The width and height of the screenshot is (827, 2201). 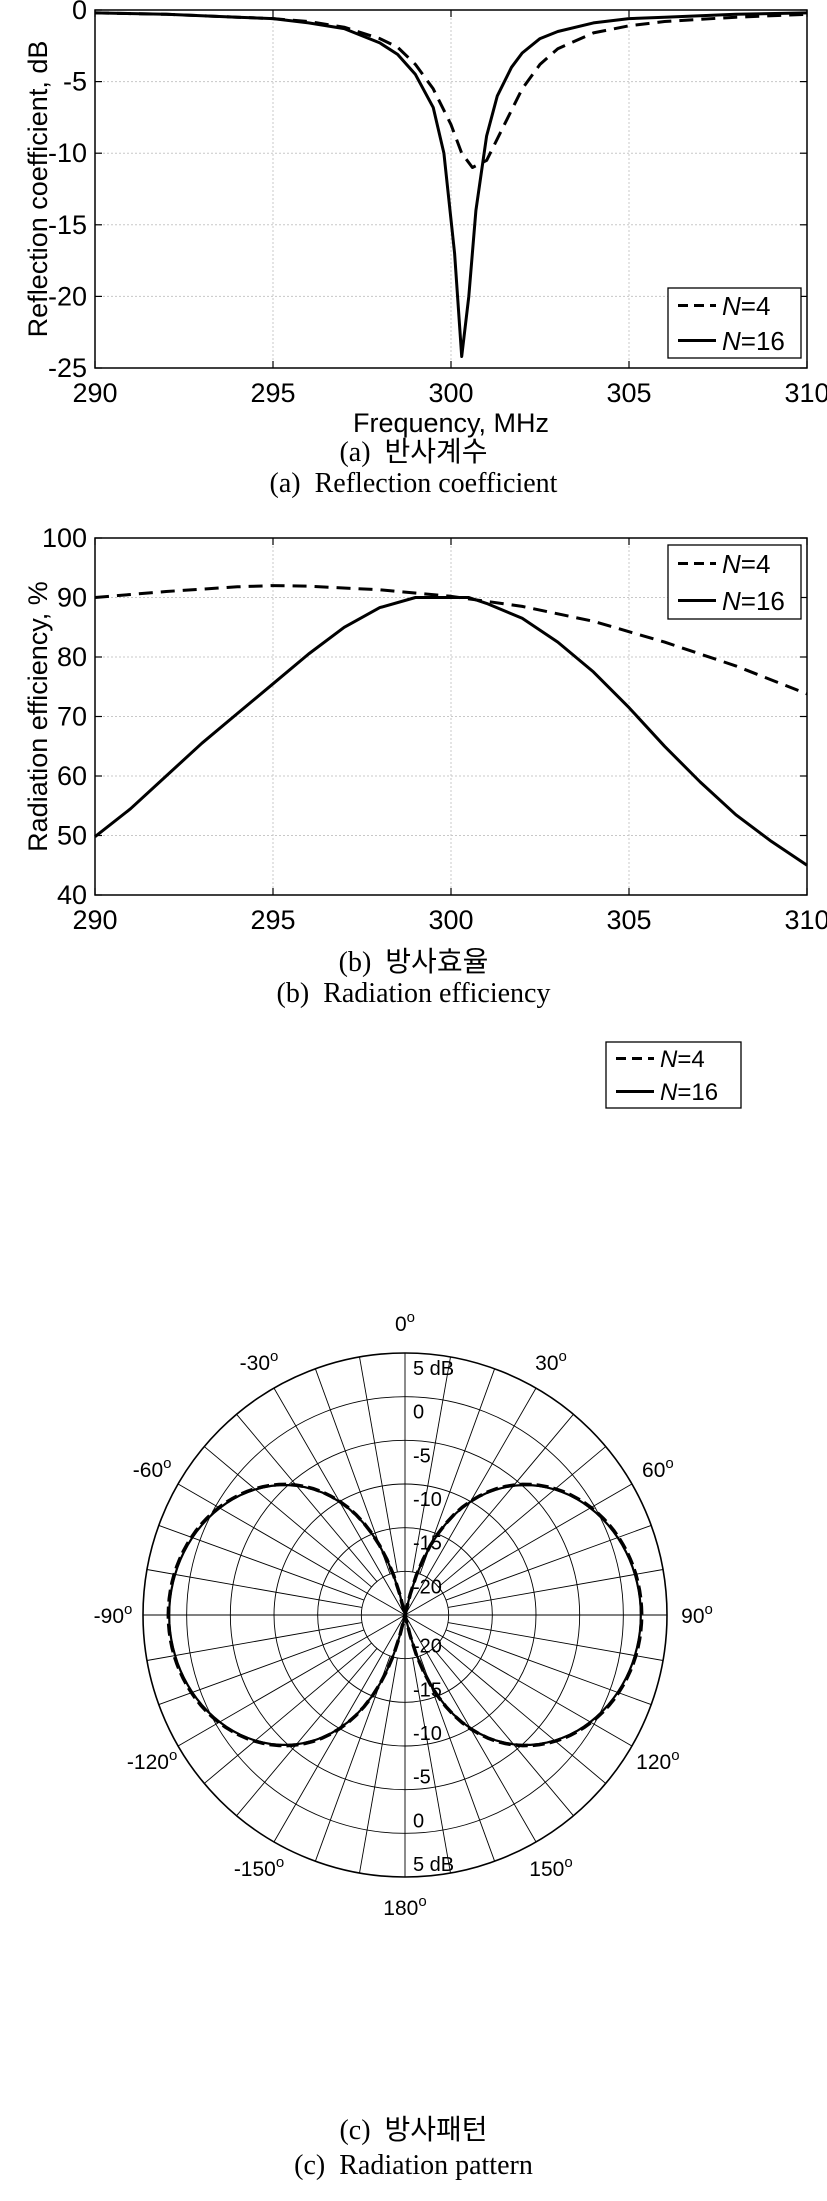 What do you see at coordinates (72, 895) in the screenshot?
I see `y-tick-label: 40` at bounding box center [72, 895].